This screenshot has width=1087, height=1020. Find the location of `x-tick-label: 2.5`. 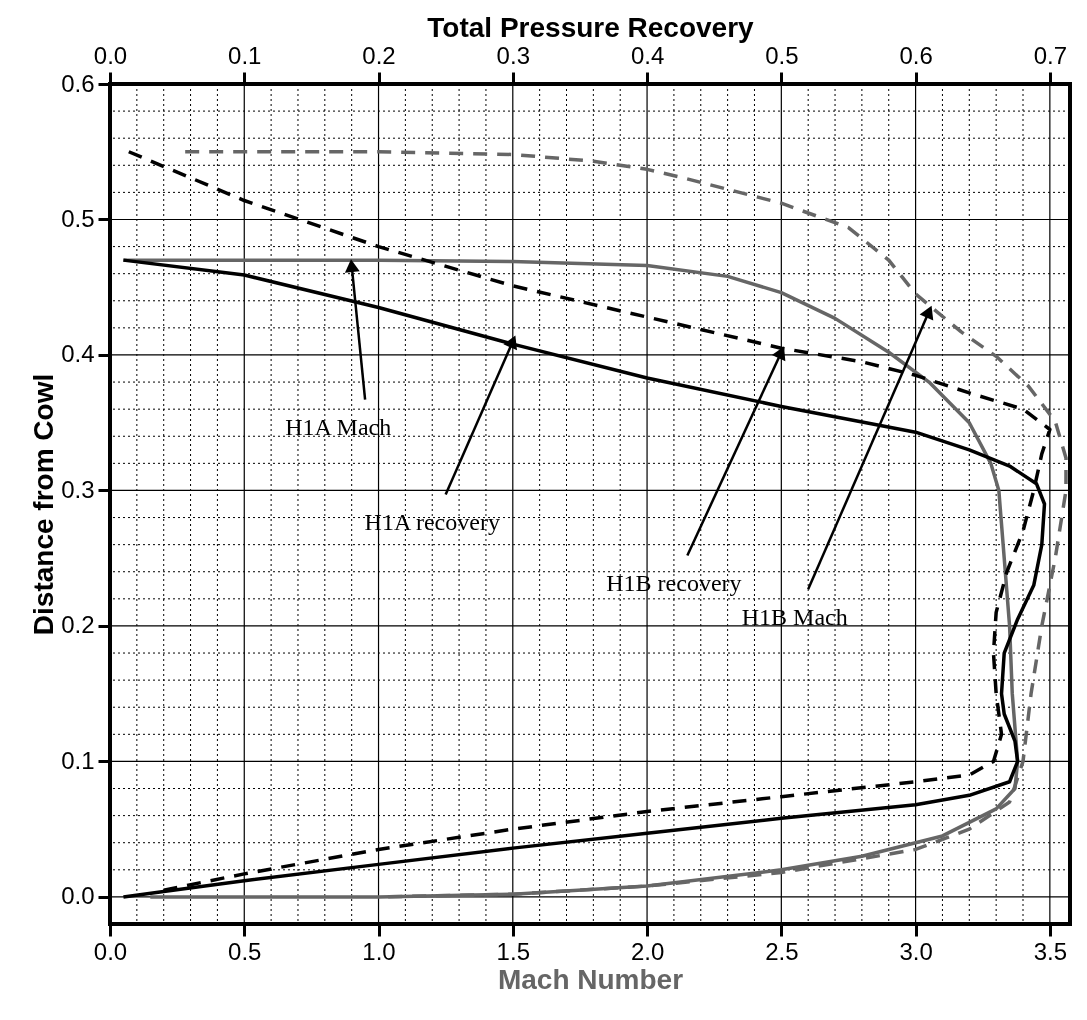

x-tick-label: 2.5 is located at coordinates (782, 951).